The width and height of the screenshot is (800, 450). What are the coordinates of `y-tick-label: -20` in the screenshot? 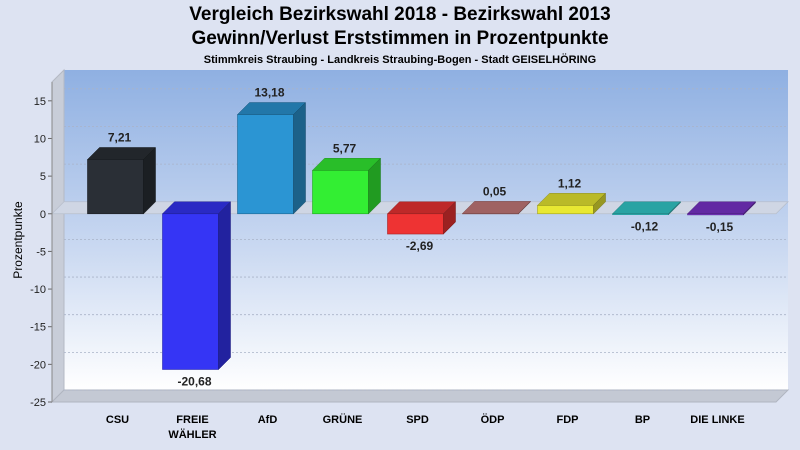 It's located at (38, 365).